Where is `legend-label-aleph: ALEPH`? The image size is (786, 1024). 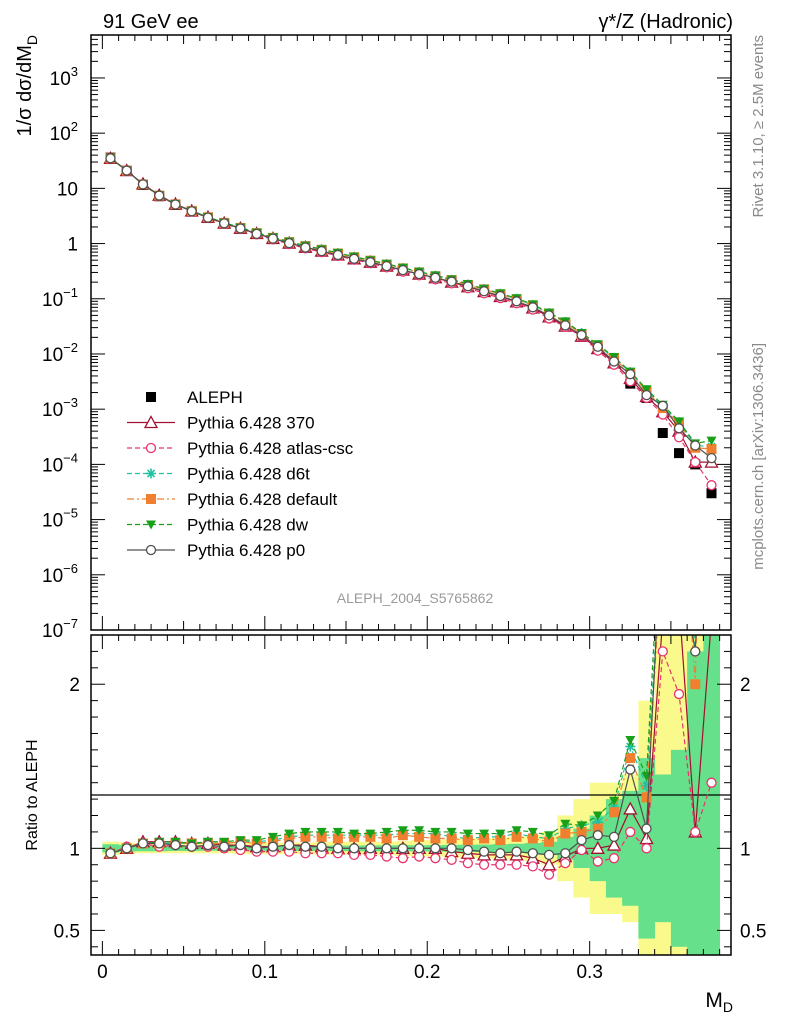 legend-label-aleph: ALEPH is located at coordinates (215, 397).